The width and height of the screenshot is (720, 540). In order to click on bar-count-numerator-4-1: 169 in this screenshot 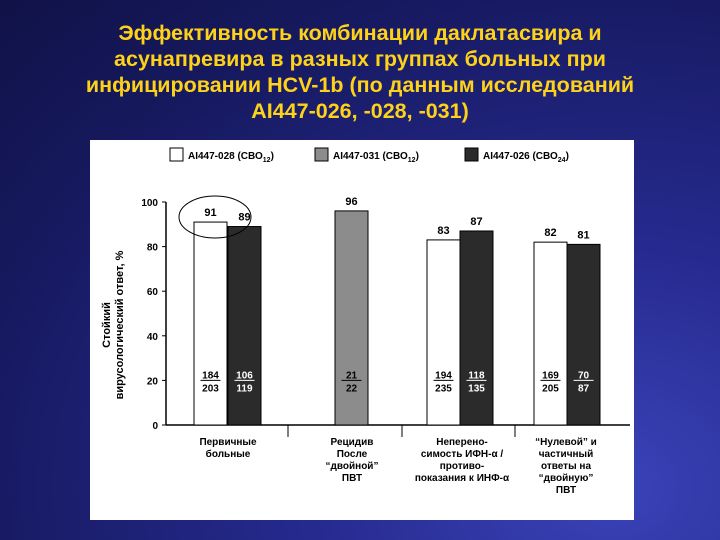, I will do `click(550, 375)`.